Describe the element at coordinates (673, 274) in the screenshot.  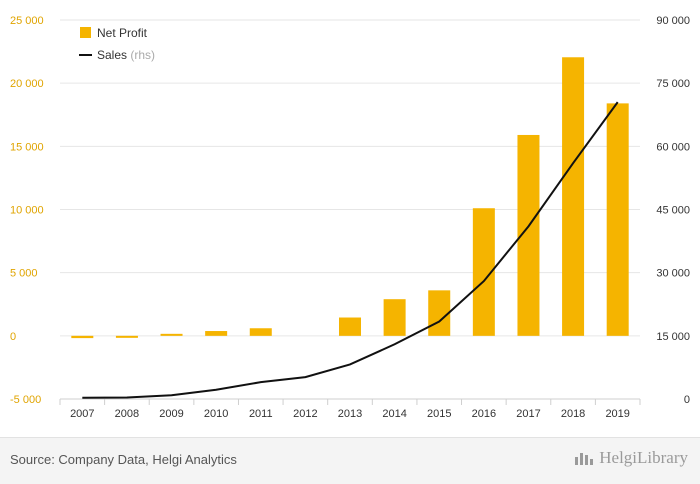
I see `y-right-tick-label: 30 000` at that location.